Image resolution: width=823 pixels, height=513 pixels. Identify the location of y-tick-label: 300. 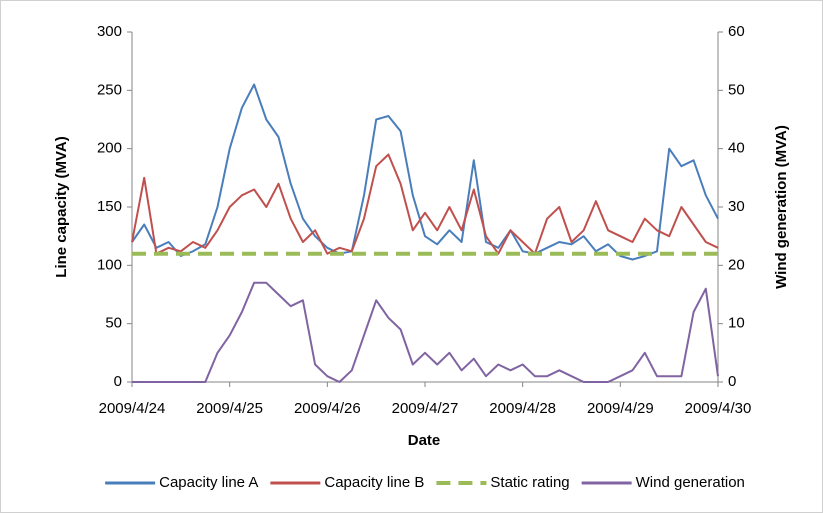
(109, 31).